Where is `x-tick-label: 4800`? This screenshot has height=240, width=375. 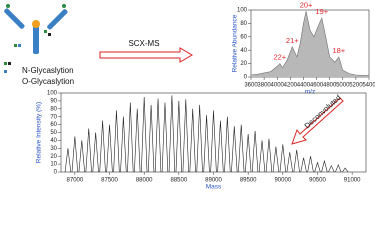
x-tick-label: 4800 is located at coordinates (330, 86).